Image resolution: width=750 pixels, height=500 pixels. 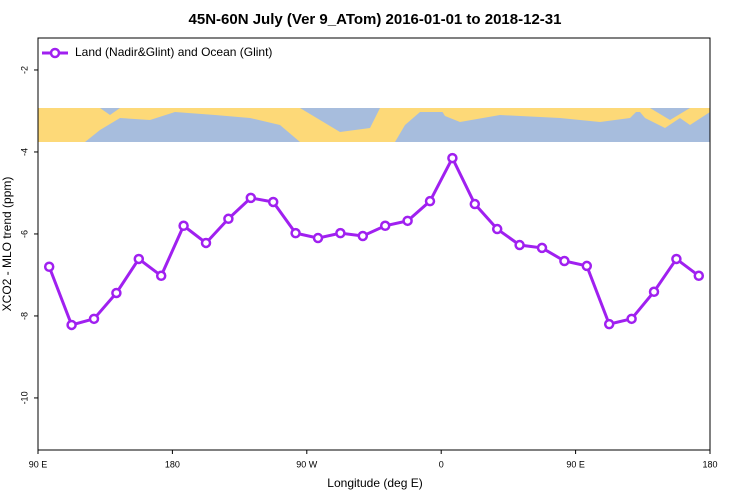 I want to click on legend: Land (Nadir&Glint) and Ocean (Glint), so click(x=157, y=52).